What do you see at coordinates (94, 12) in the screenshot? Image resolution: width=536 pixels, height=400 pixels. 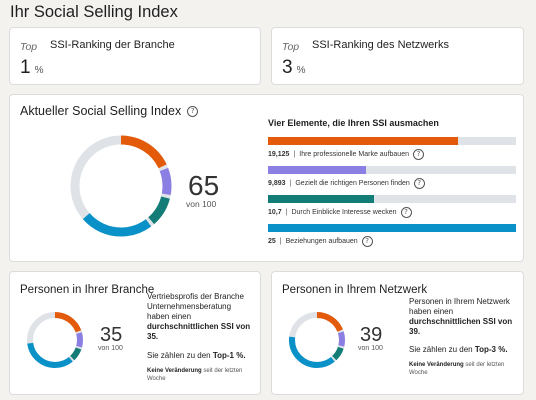 I see `page-title: Ihr Social Selling Index` at bounding box center [94, 12].